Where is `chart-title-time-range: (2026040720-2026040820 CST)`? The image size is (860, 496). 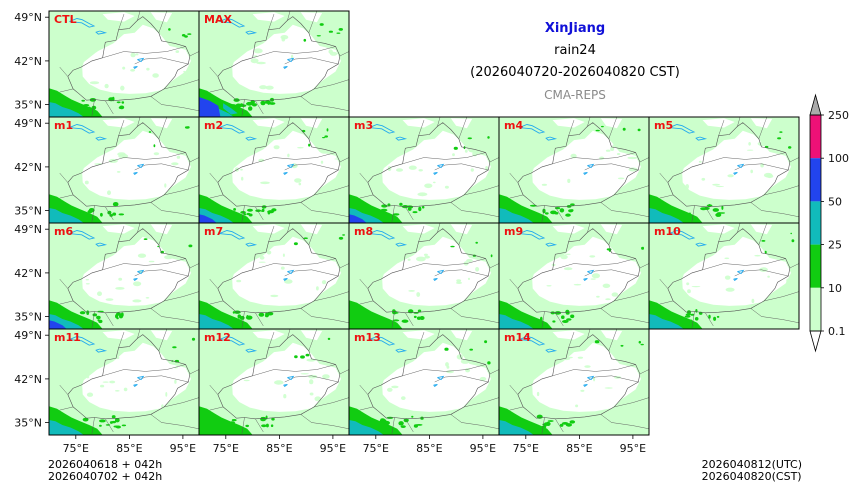
chart-title-time-range: (2026040720-2026040820 CST) is located at coordinates (575, 72).